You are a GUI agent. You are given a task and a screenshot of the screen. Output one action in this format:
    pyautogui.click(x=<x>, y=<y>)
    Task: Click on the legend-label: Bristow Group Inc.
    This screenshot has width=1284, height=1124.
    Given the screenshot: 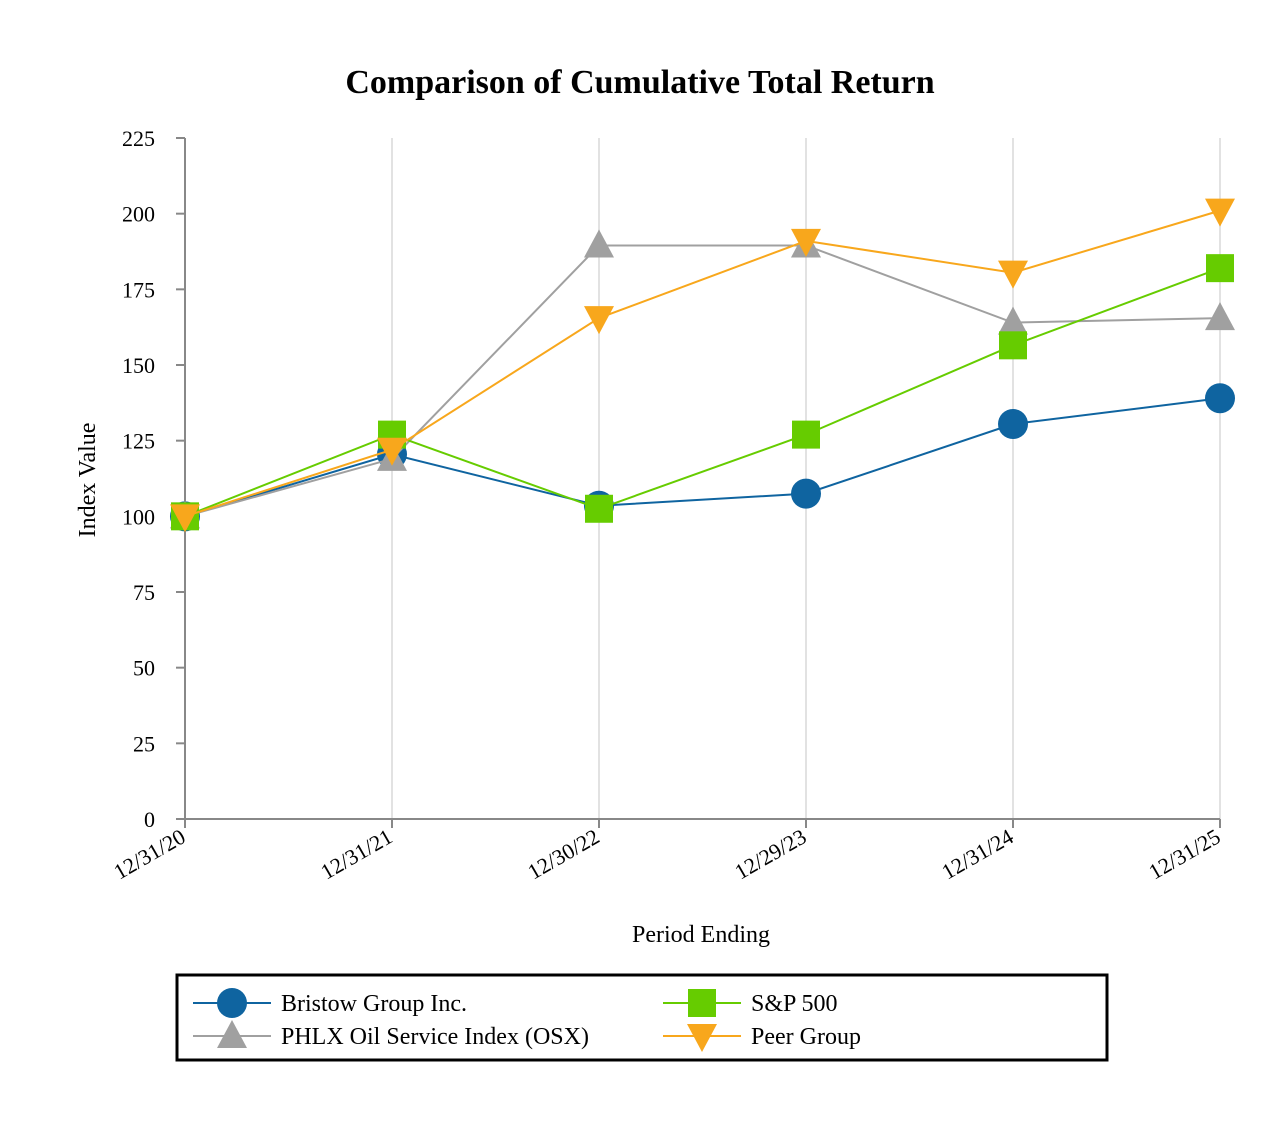 What is the action you would take?
    pyautogui.click(x=374, y=1004)
    